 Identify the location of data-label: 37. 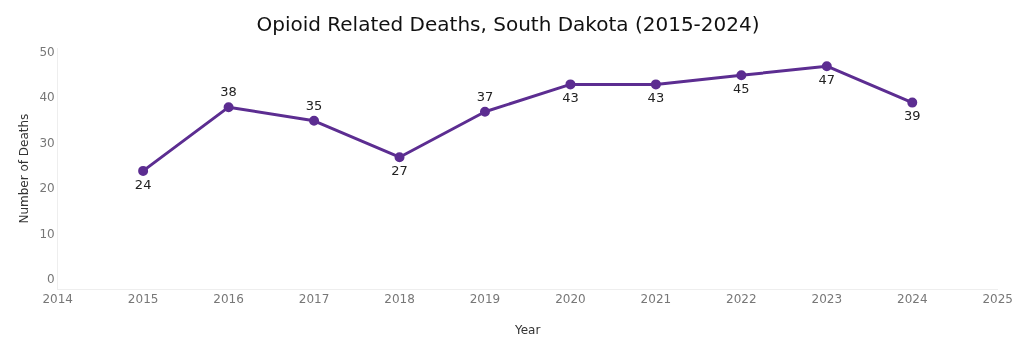
(485, 96).